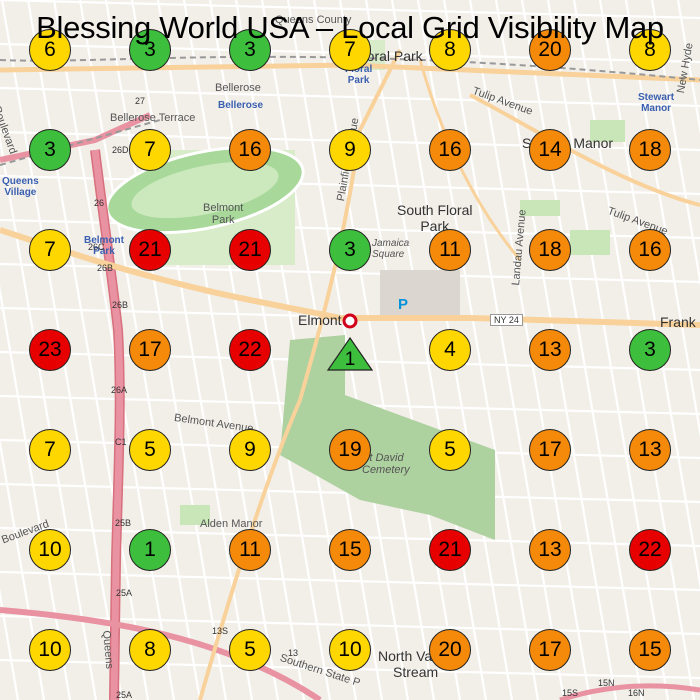  I want to click on grid-rank-marker: 4, so click(450, 350).